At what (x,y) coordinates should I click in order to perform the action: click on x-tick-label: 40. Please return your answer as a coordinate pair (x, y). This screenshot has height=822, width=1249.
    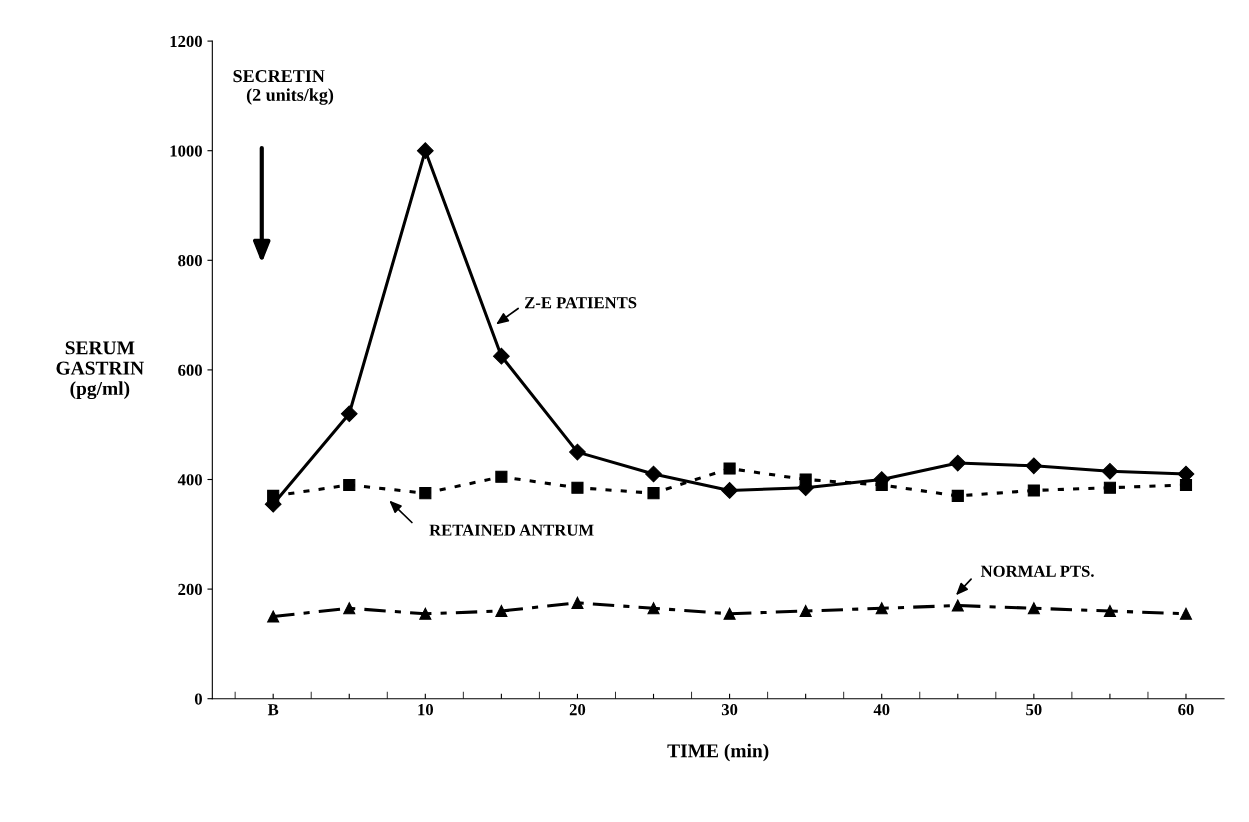
    Looking at the image, I should click on (881, 710).